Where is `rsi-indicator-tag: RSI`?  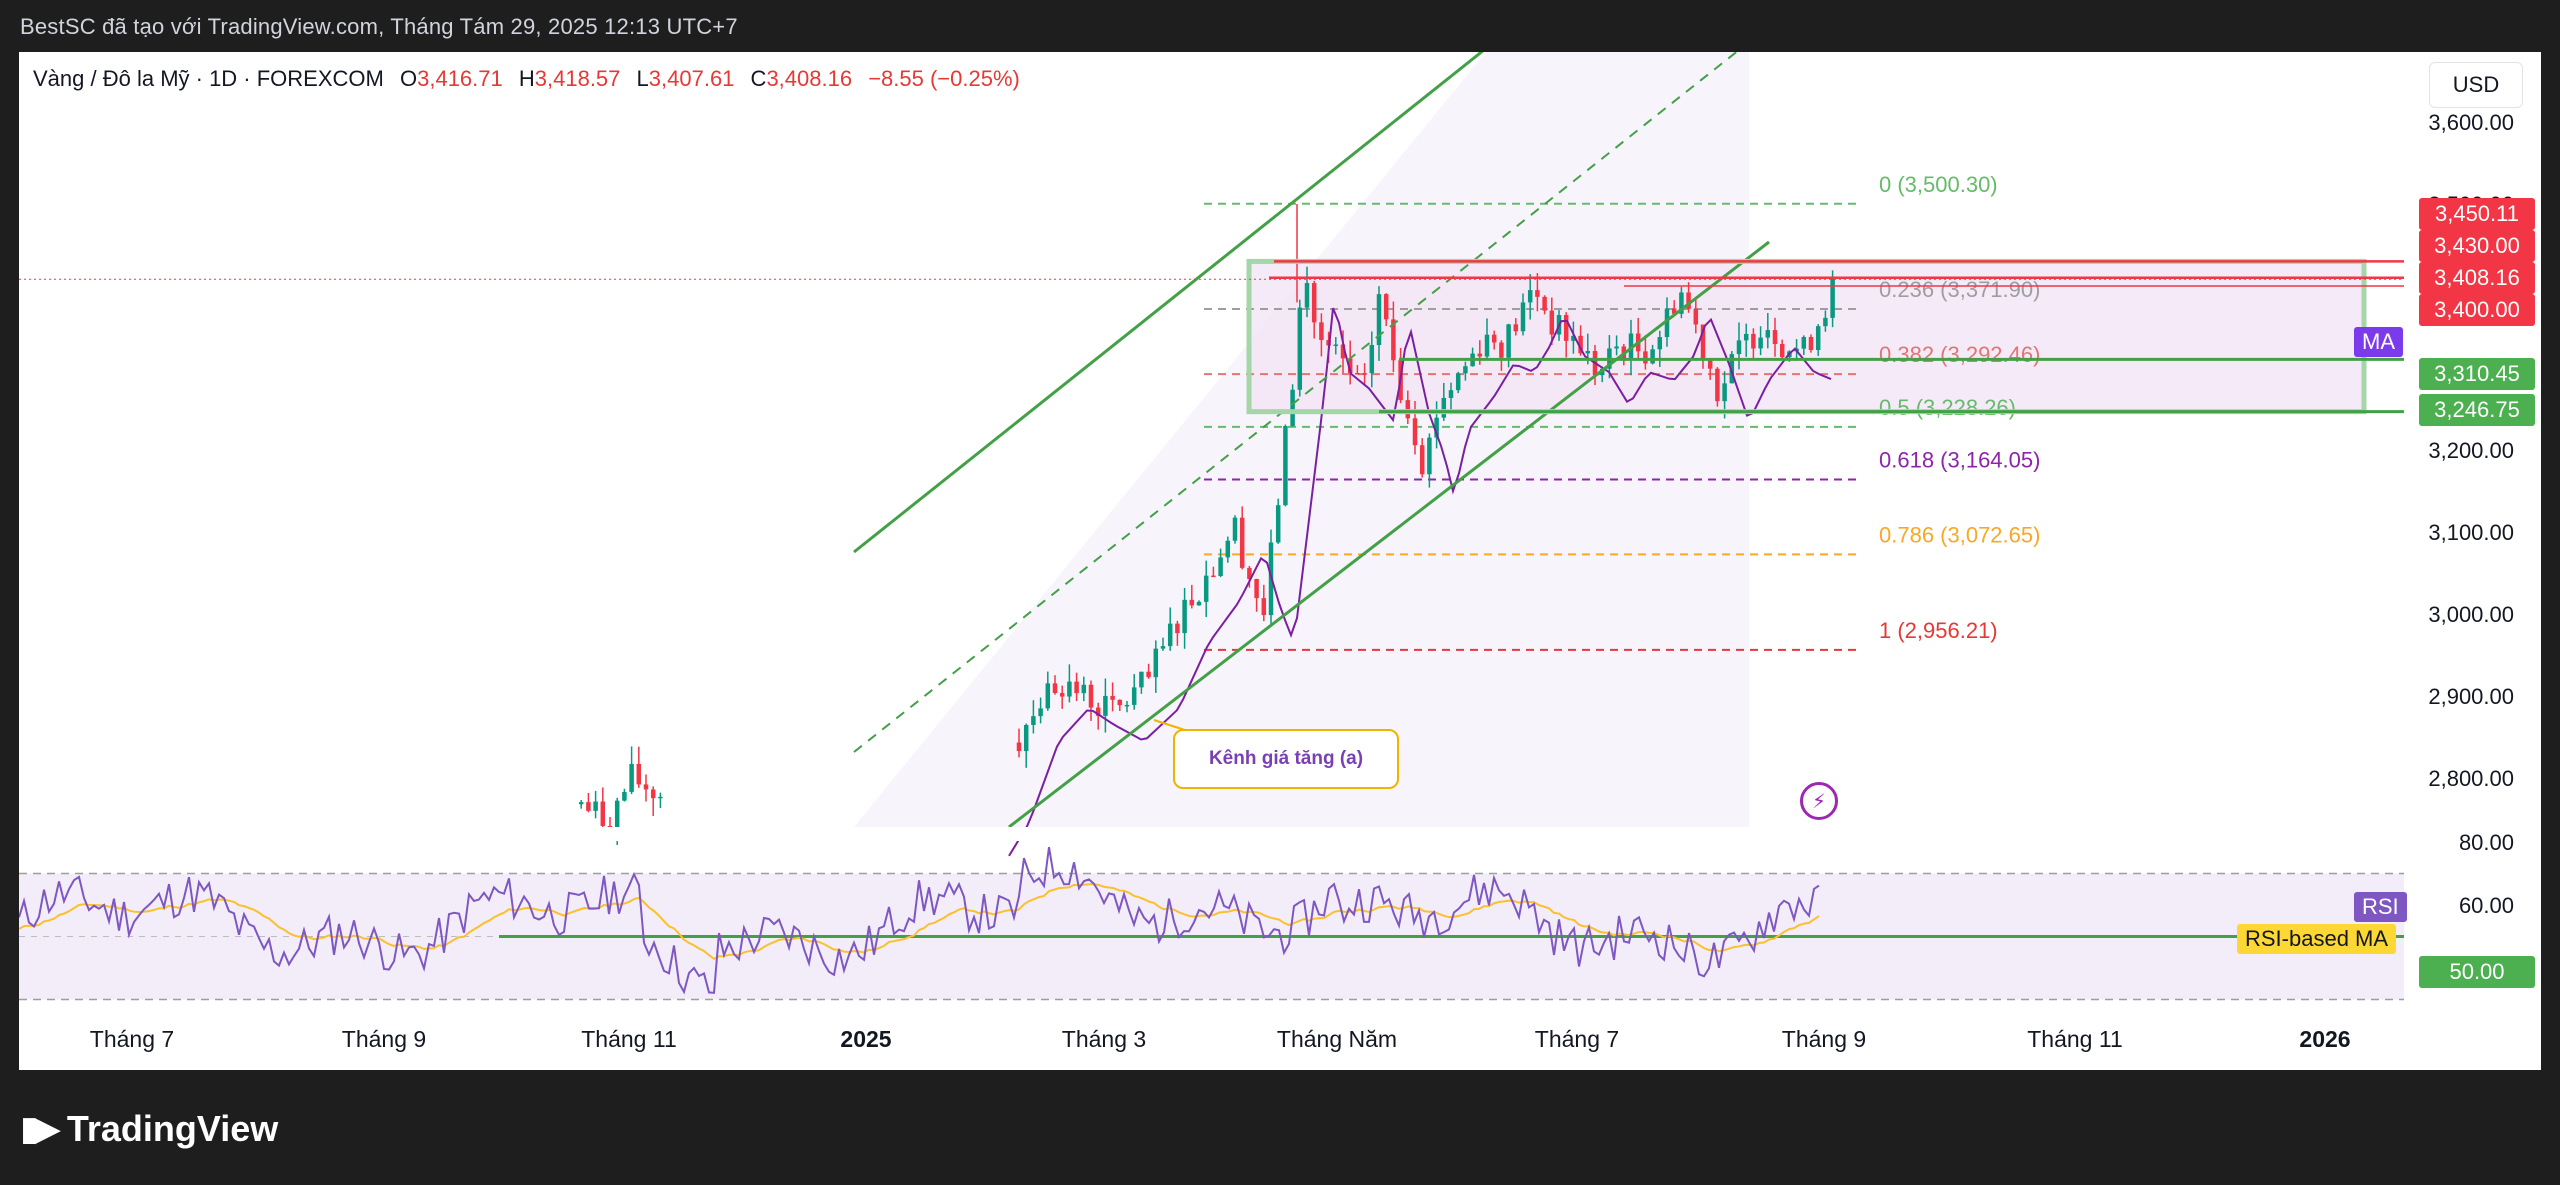 rsi-indicator-tag: RSI is located at coordinates (2380, 907).